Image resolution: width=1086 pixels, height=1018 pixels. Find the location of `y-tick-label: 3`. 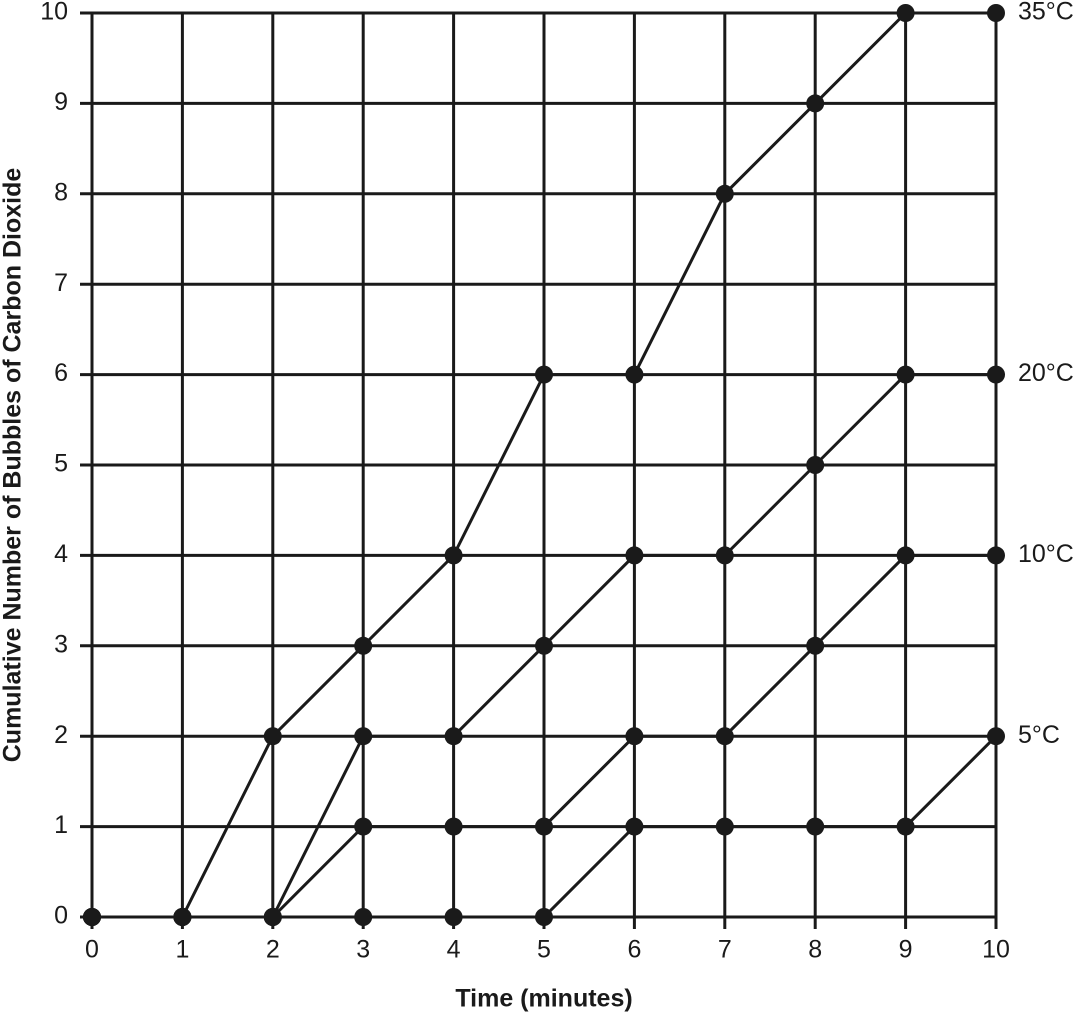

y-tick-label: 3 is located at coordinates (61, 644).